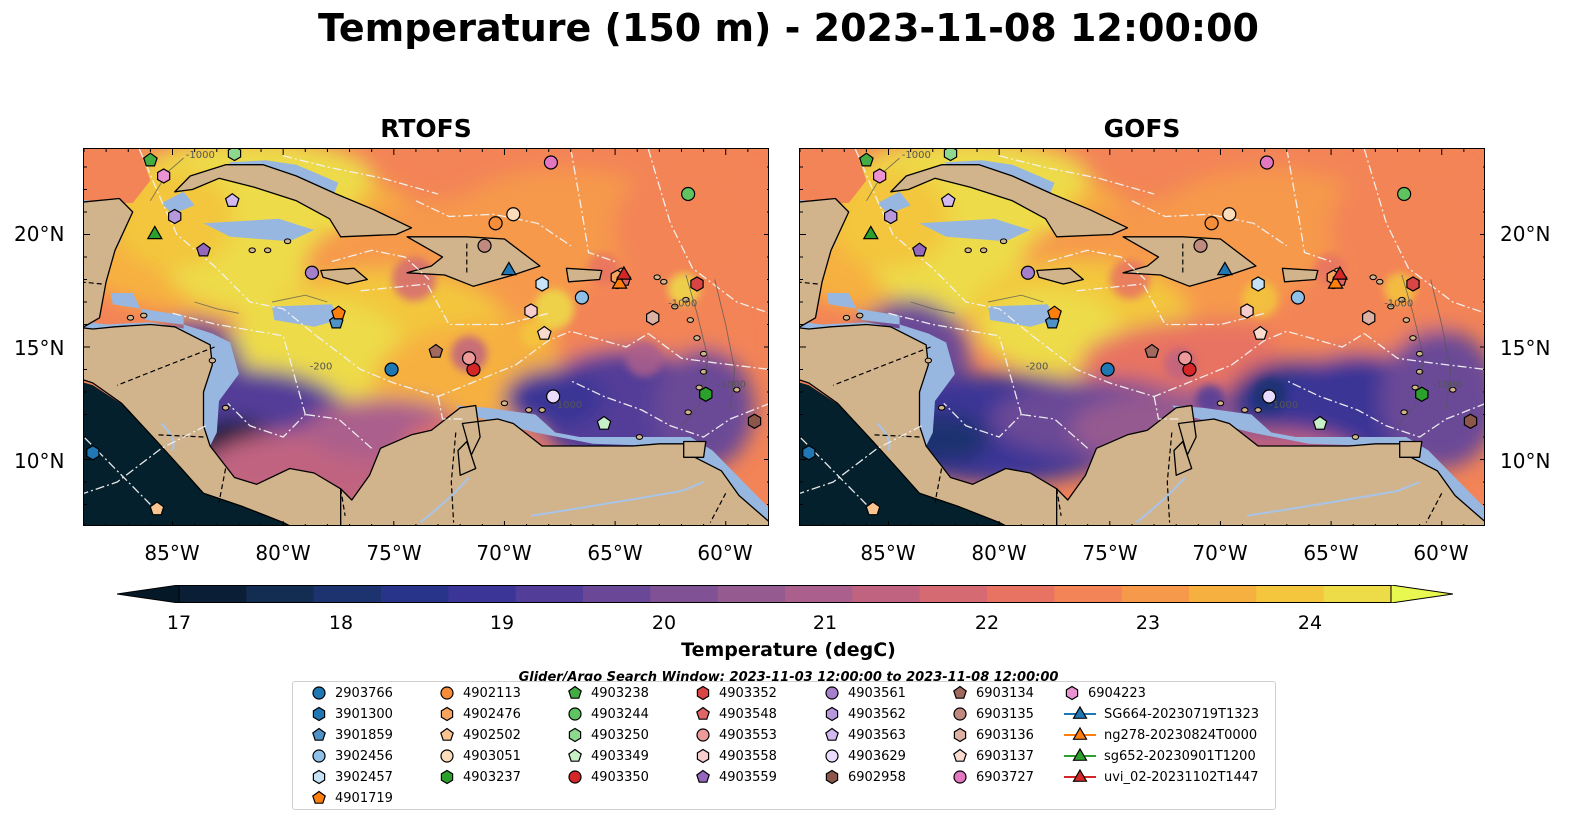  I want to click on legend-item: 4903244, so click(608, 714).